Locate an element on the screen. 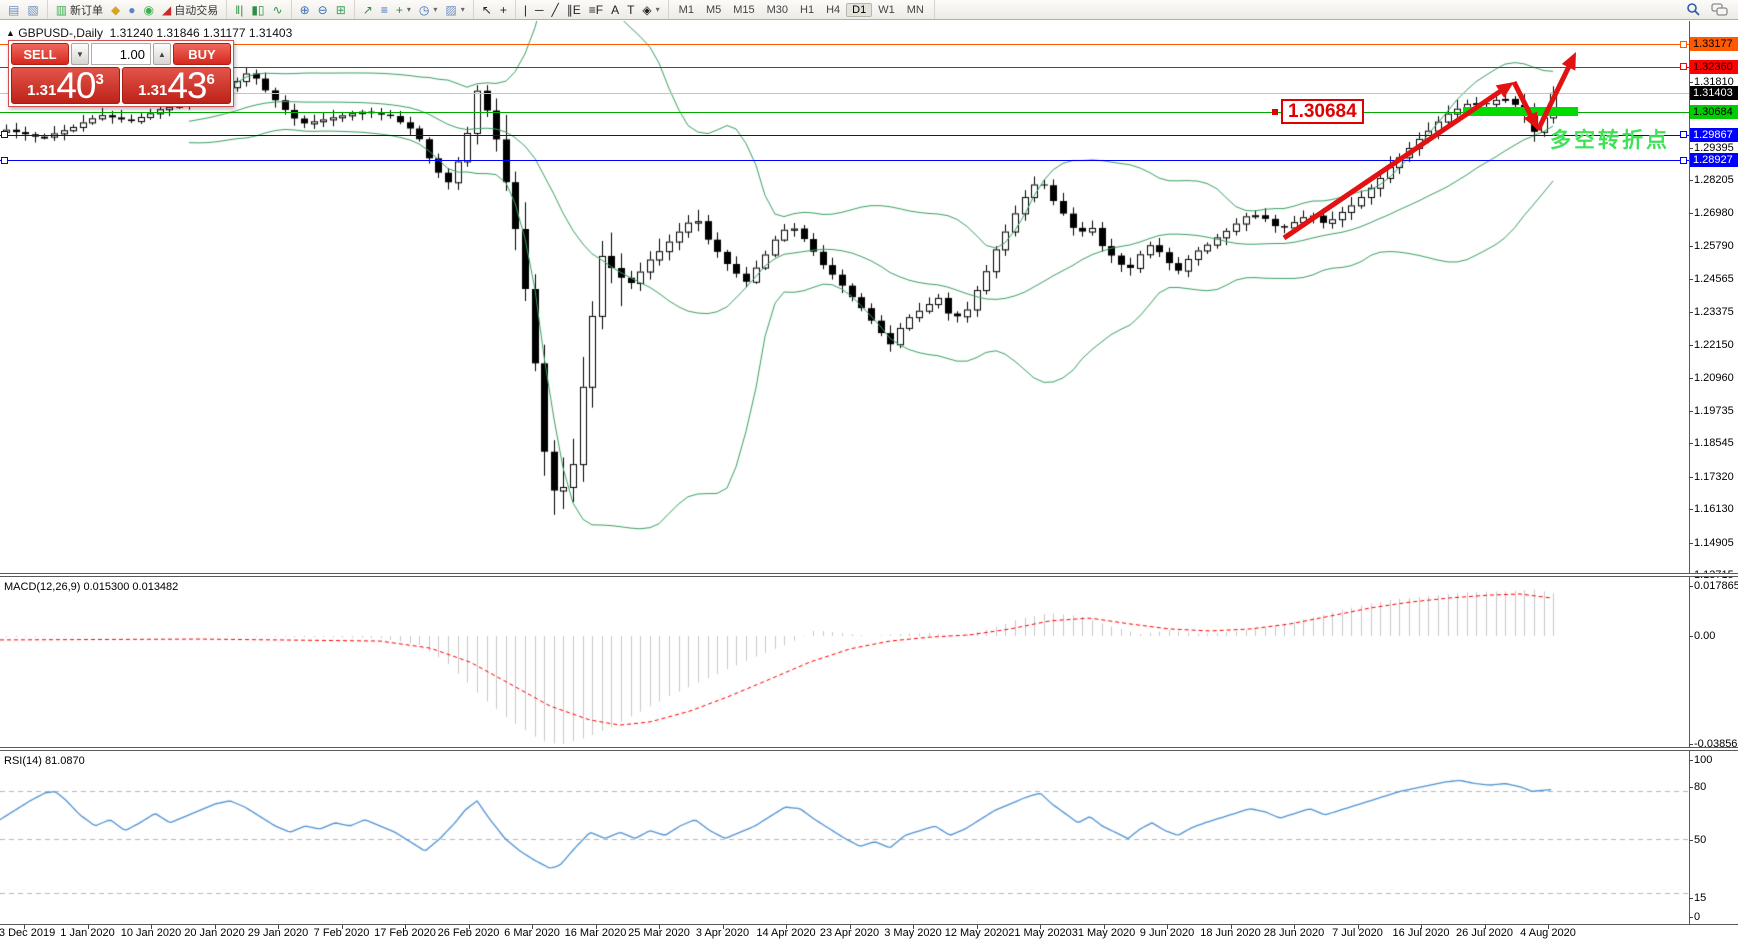 The height and width of the screenshot is (941, 1738). auto-trading-button-button: ◢ 自动交易 is located at coordinates (190, 10).